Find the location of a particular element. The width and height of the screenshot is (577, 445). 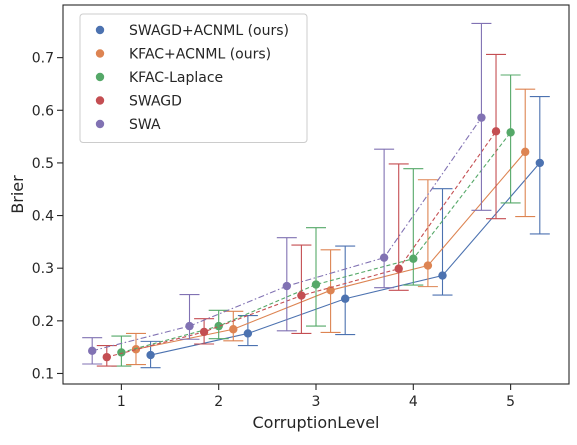

legend-box is located at coordinates (193, 78).